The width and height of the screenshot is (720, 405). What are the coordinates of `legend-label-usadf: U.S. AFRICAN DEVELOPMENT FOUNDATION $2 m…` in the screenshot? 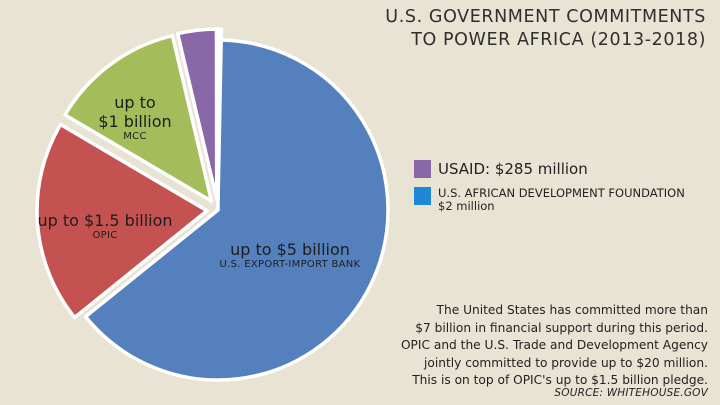 It's located at (561, 200).